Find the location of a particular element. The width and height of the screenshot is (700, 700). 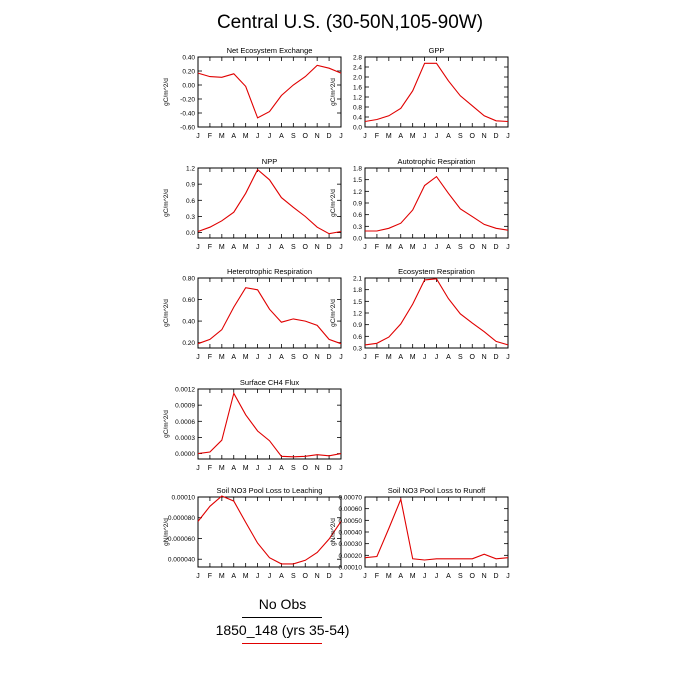

y-tick-label: 0.60 is located at coordinates (188, 300).